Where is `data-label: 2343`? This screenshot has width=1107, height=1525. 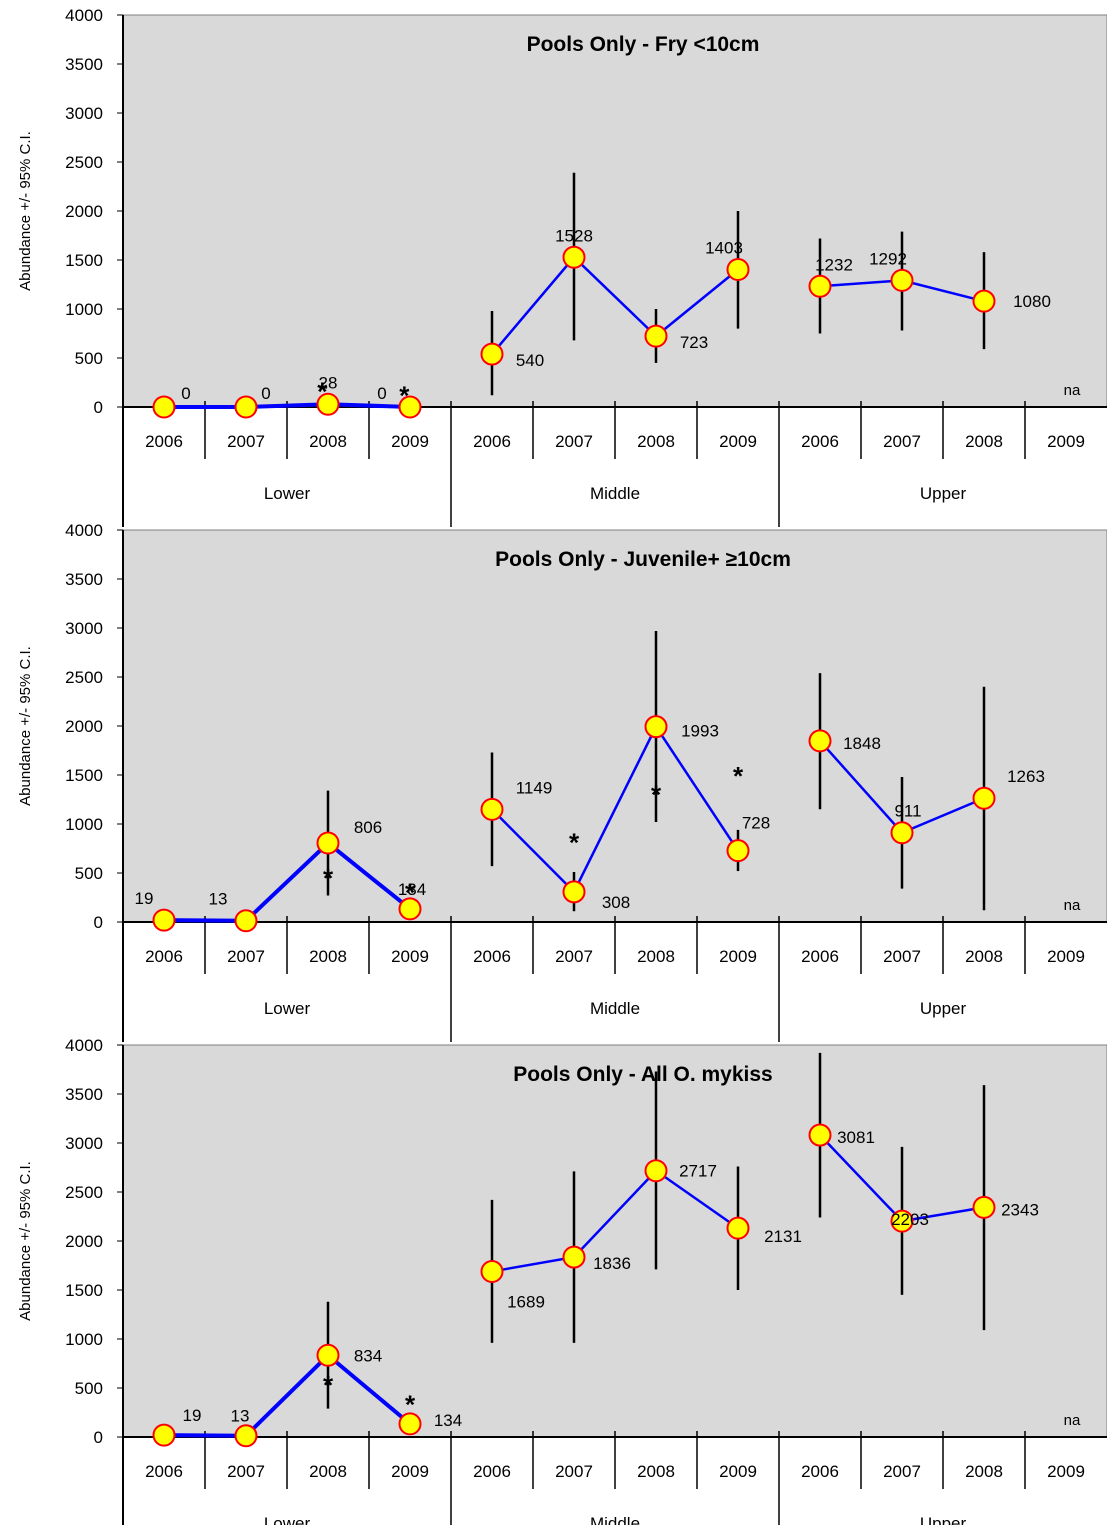 data-label: 2343 is located at coordinates (1020, 1209).